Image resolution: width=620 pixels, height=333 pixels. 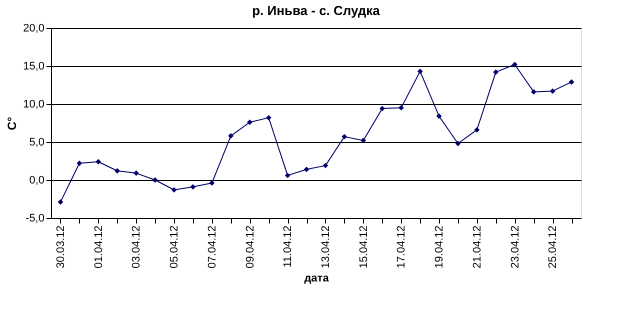 I want to click on y-axis-title: С°, so click(x=12, y=123).